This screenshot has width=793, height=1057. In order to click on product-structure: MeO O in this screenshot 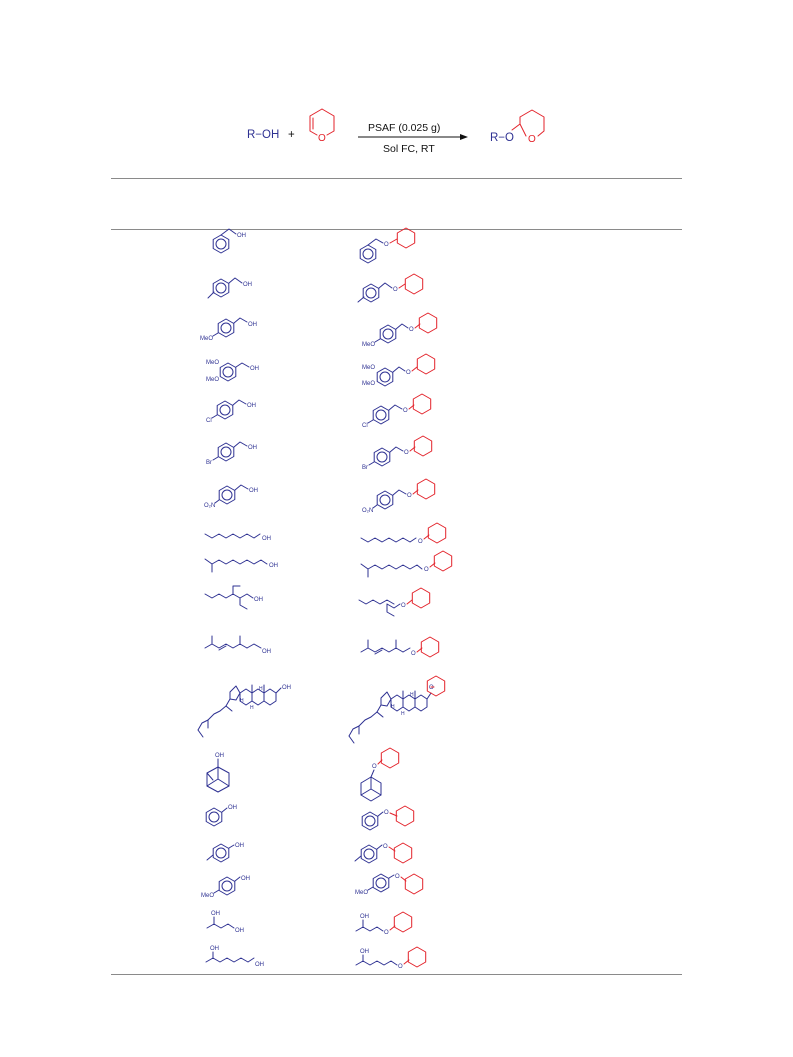, I will do `click(389, 884)`.